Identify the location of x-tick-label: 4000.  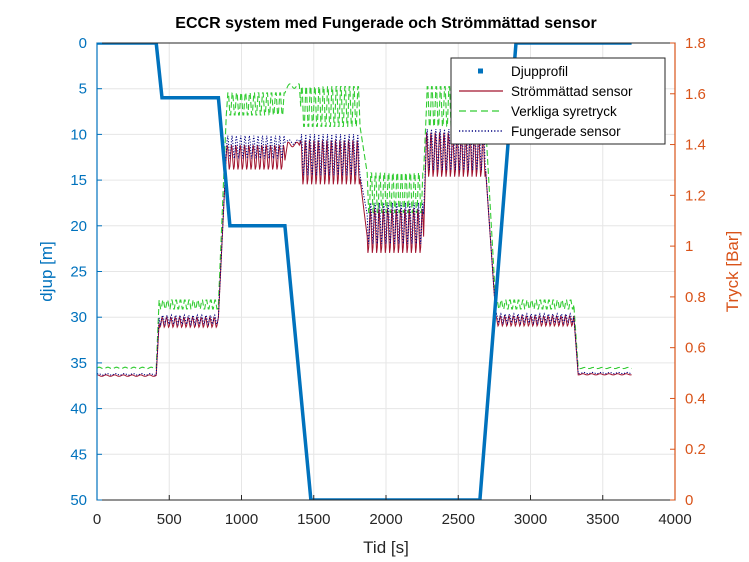
(674, 519).